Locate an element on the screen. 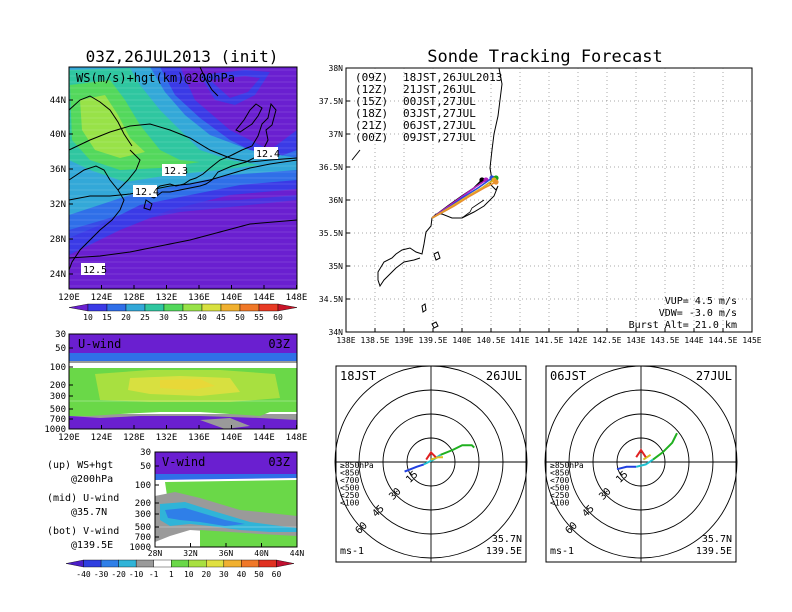 This screenshot has width=792, height=612. legend-jst: 00JST,27JUL is located at coordinates (439, 101).